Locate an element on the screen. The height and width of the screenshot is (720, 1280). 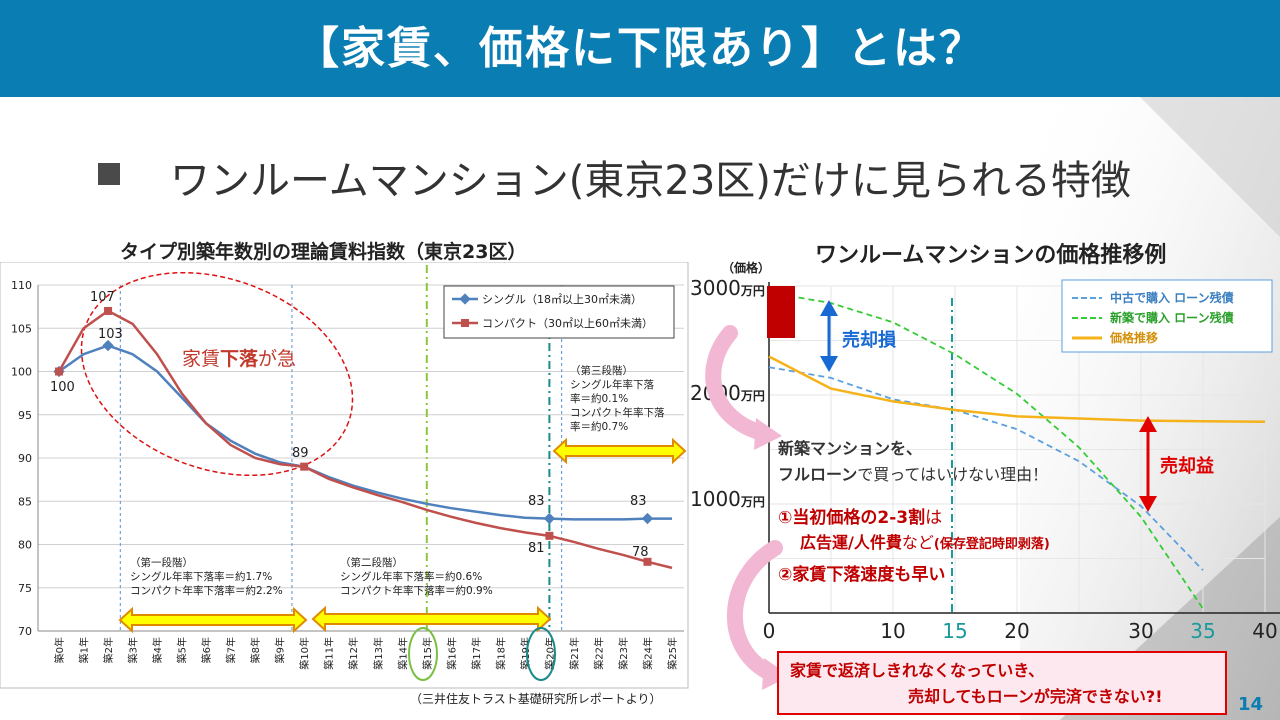
label-single-20: 83 is located at coordinates (536, 501).